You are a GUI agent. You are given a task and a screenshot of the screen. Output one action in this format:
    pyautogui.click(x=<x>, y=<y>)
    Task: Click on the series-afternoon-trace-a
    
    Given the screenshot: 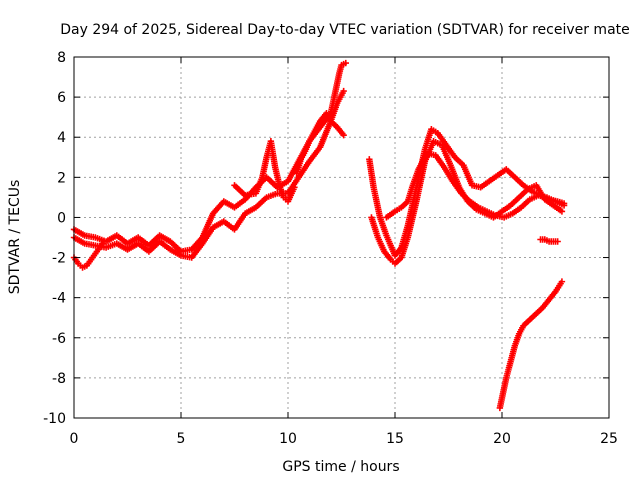 What is the action you would take?
    pyautogui.click(x=467, y=192)
    